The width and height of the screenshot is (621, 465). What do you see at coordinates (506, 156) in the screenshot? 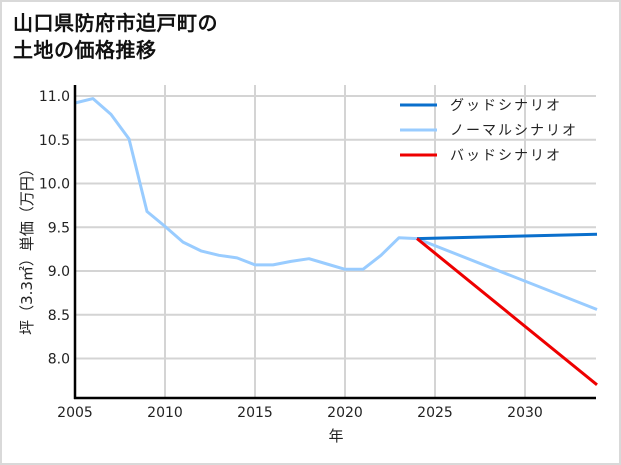
I see `legend-label: バッドシナリオ` at bounding box center [506, 156].